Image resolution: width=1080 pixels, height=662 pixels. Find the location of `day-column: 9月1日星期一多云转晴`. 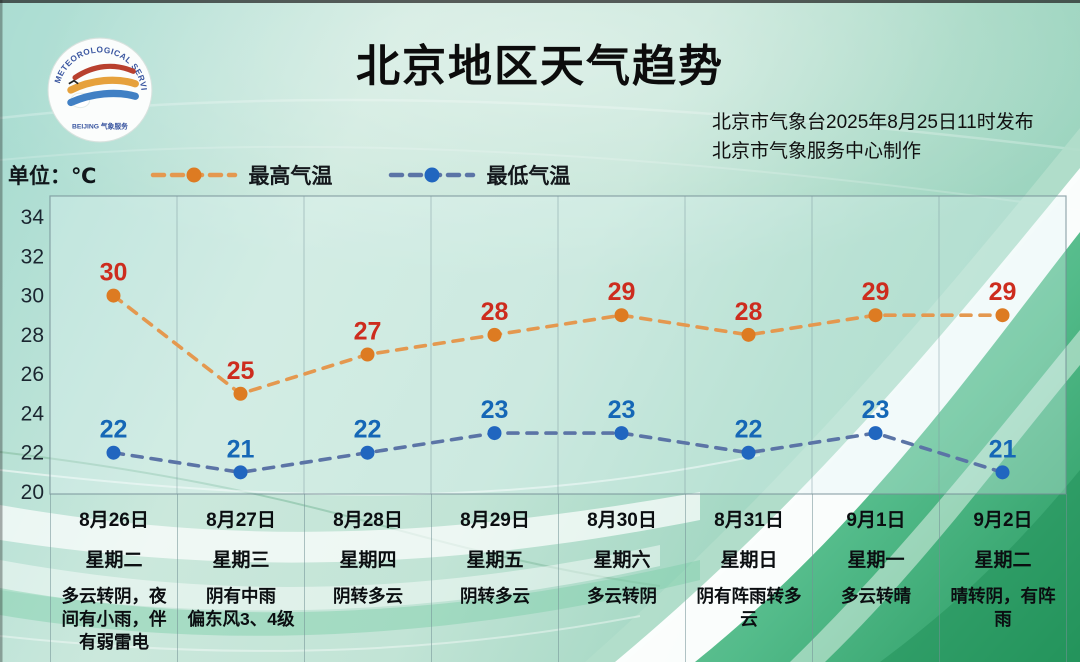

day-column: 9月1日星期一多云转晴 is located at coordinates (876, 578).